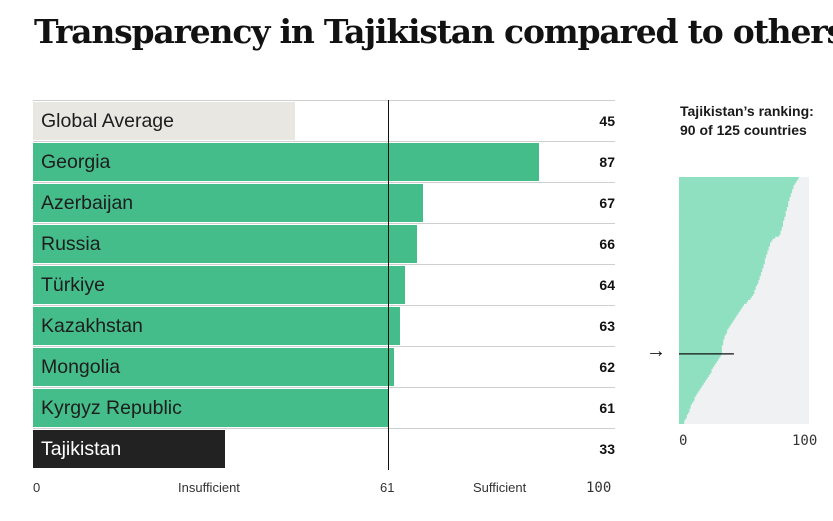 This screenshot has width=833, height=521. I want to click on bar-value-label: 66, so click(607, 244).